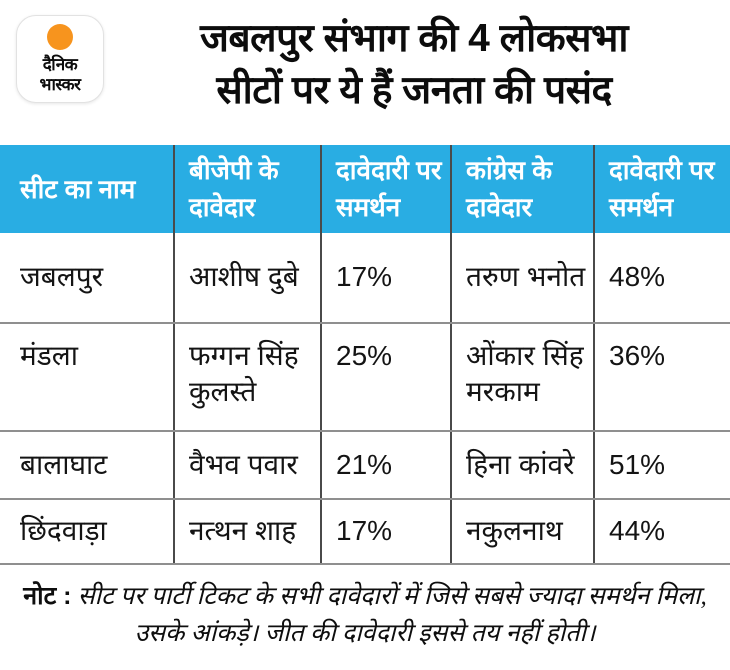 The height and width of the screenshot is (670, 730). I want to click on logo-text: दैनिक भास्कर, so click(60, 74).